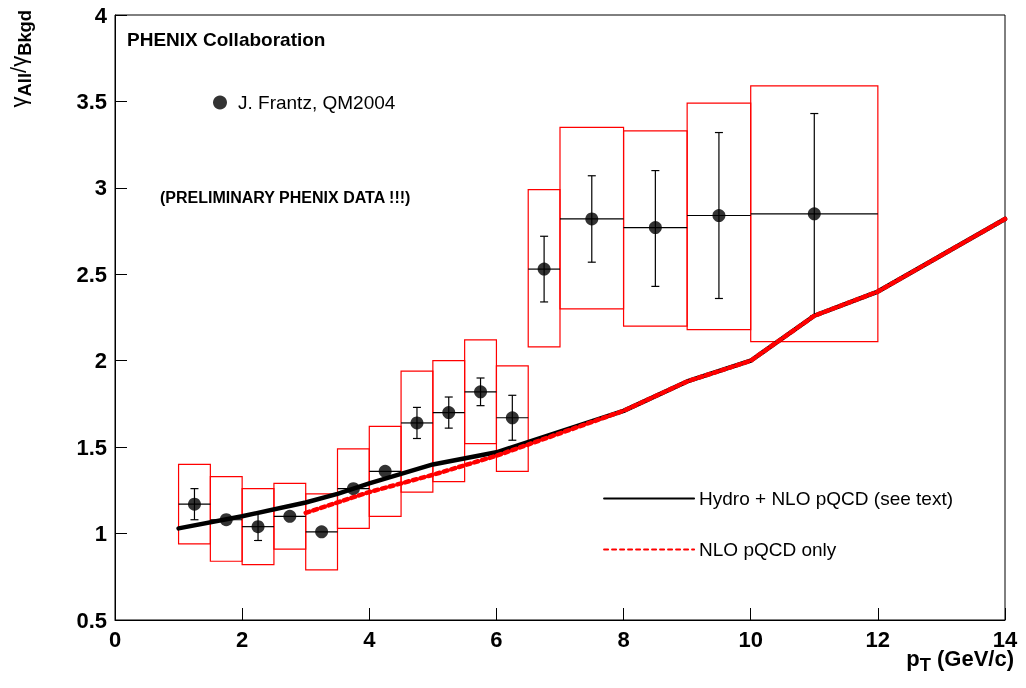 The image size is (1026, 688). Describe the element at coordinates (101, 15) in the screenshot. I see `y-tick-label: 4` at that location.